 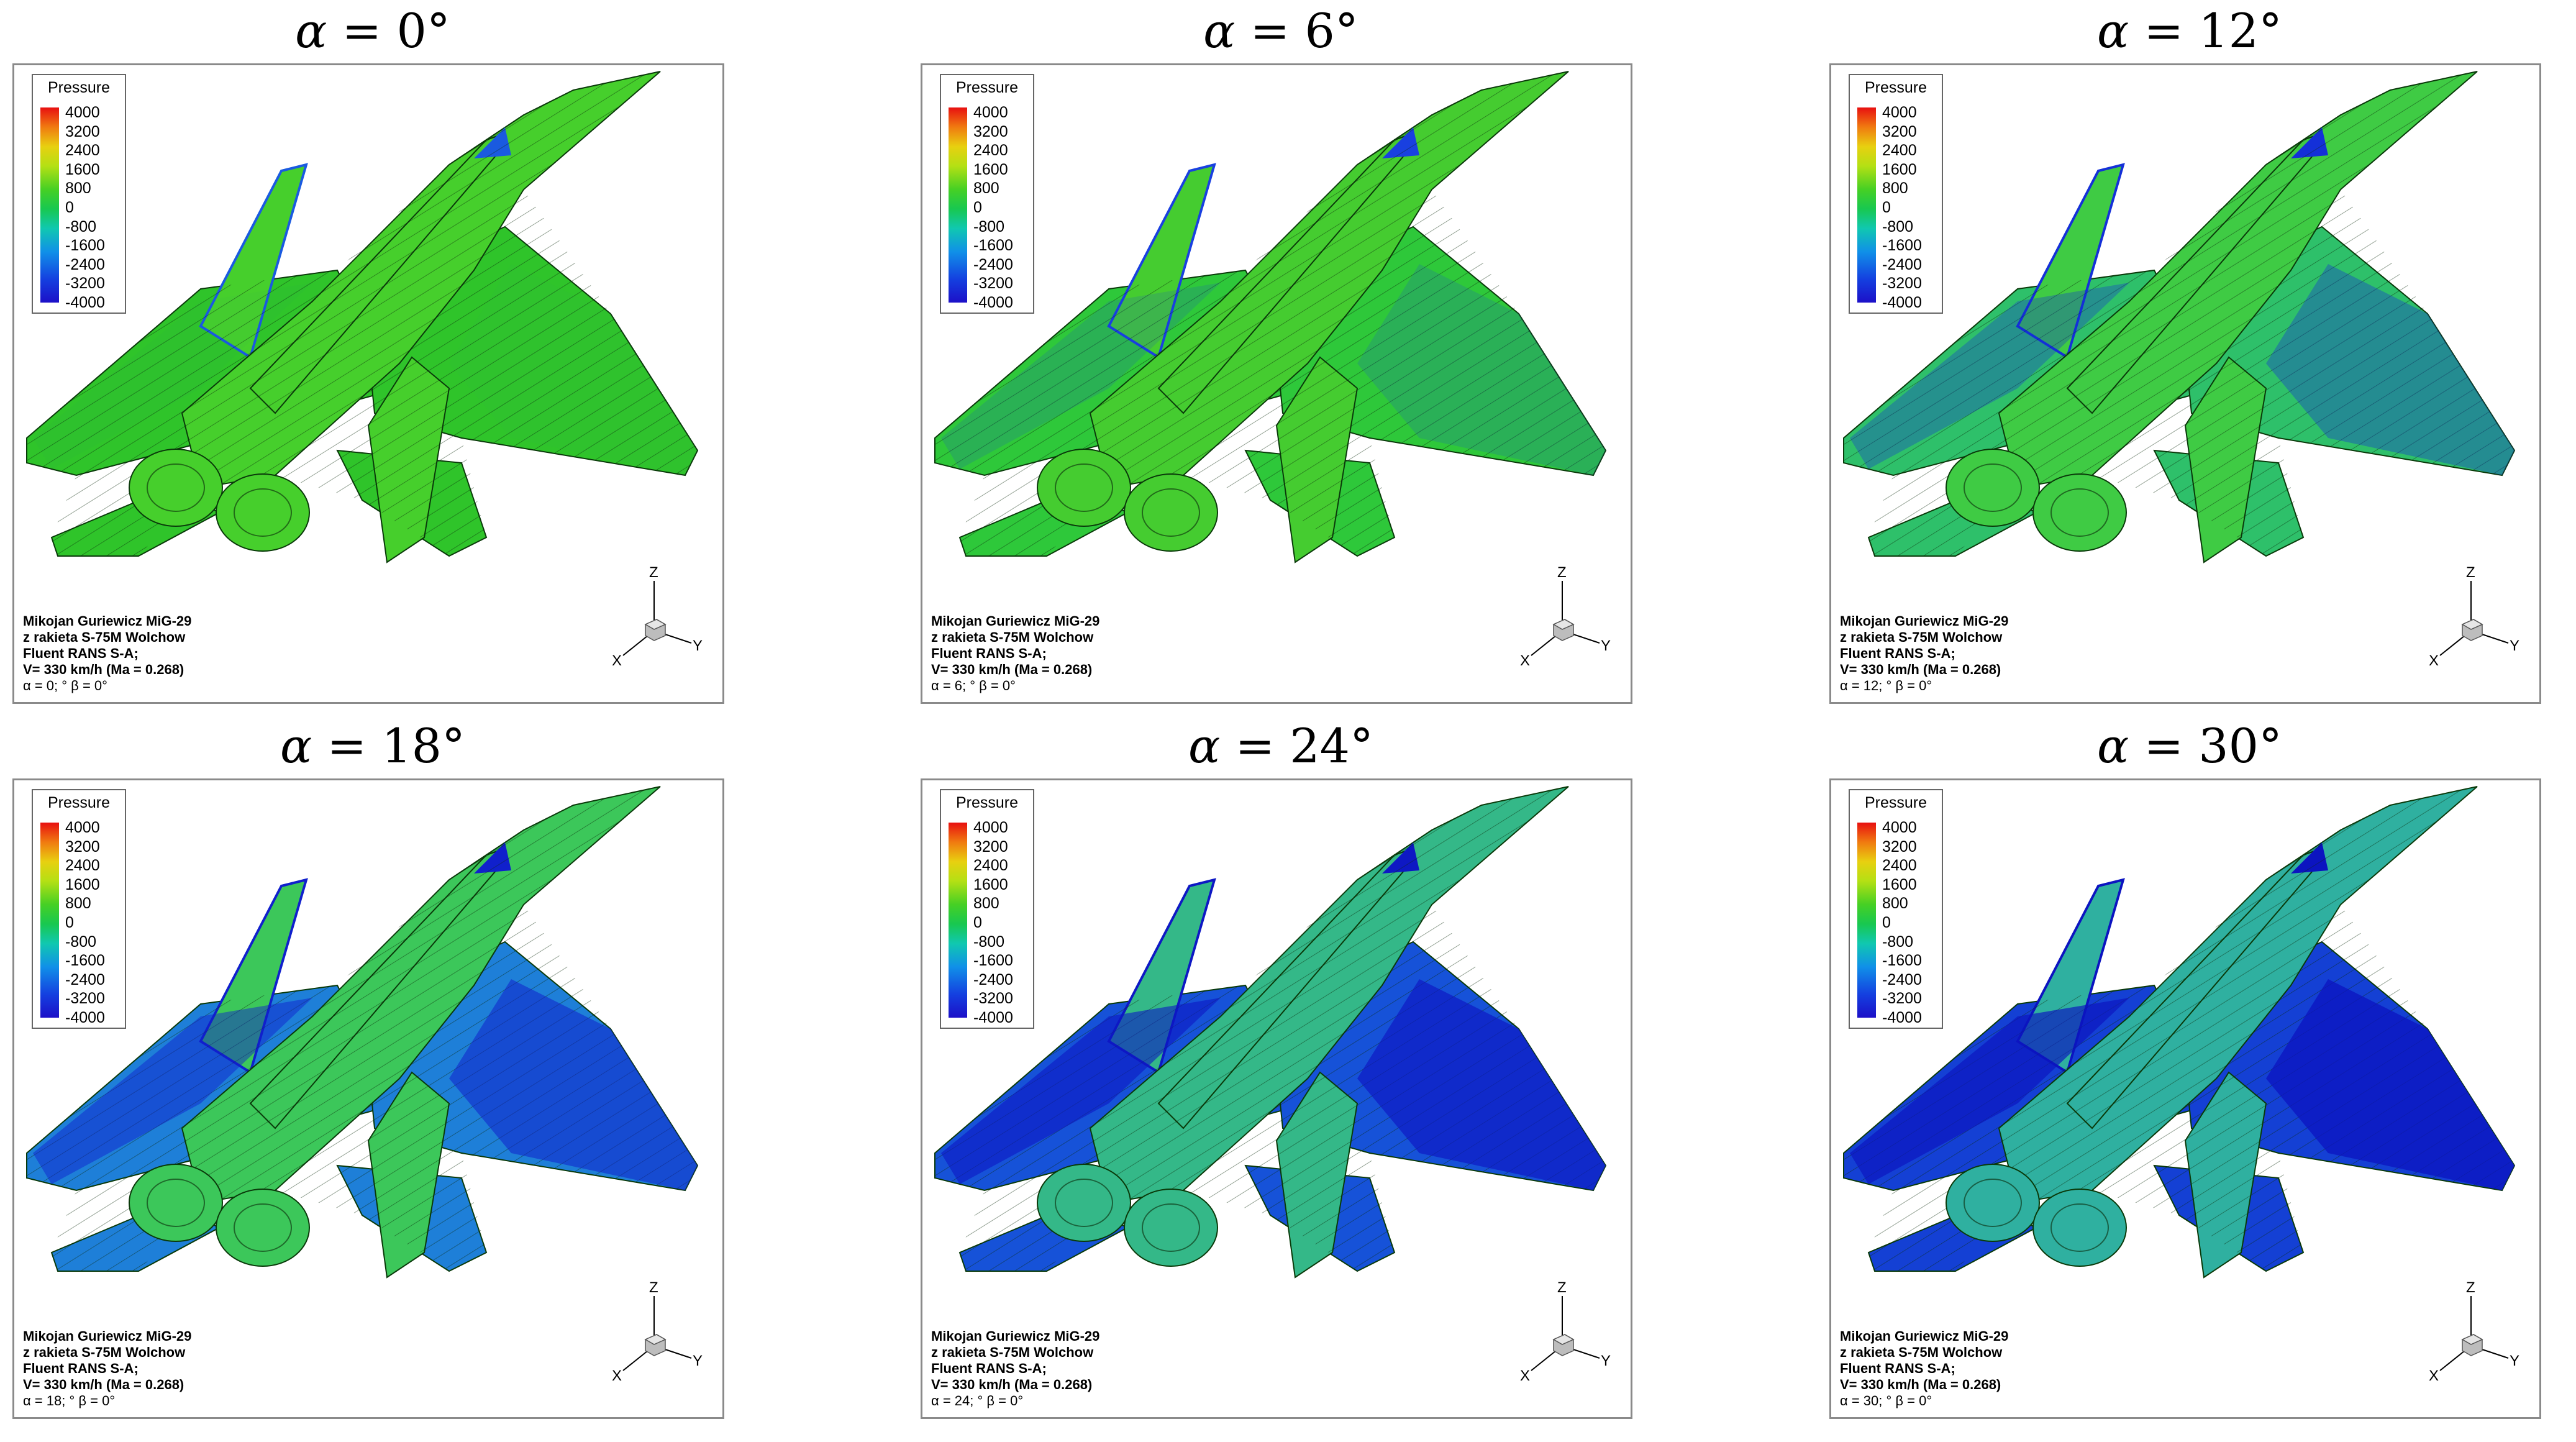 I want to click on alpha-value: 6, so click(x=1319, y=30).